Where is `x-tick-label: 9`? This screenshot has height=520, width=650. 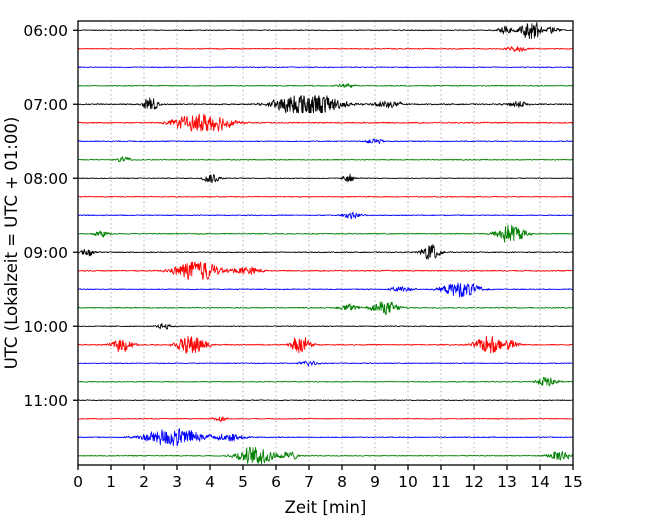
x-tick-label: 9 is located at coordinates (375, 482).